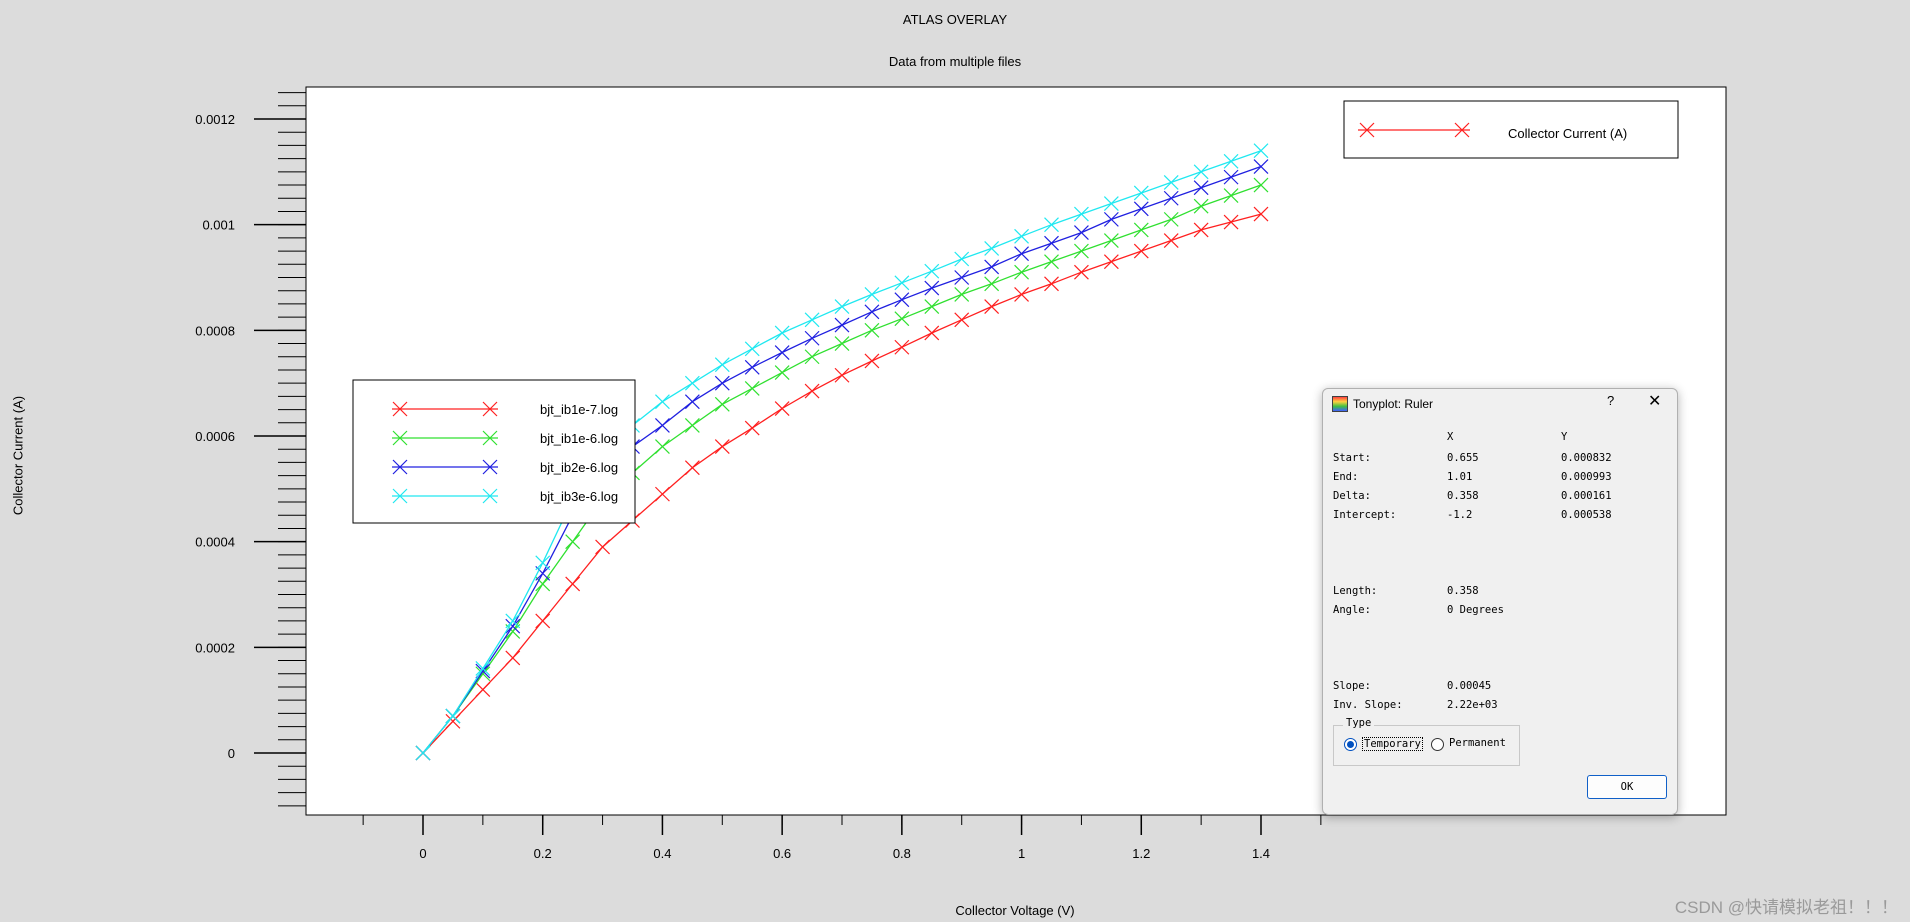 This screenshot has height=922, width=1910. What do you see at coordinates (215, 436) in the screenshot?
I see `y-tick-label: 0.0006` at bounding box center [215, 436].